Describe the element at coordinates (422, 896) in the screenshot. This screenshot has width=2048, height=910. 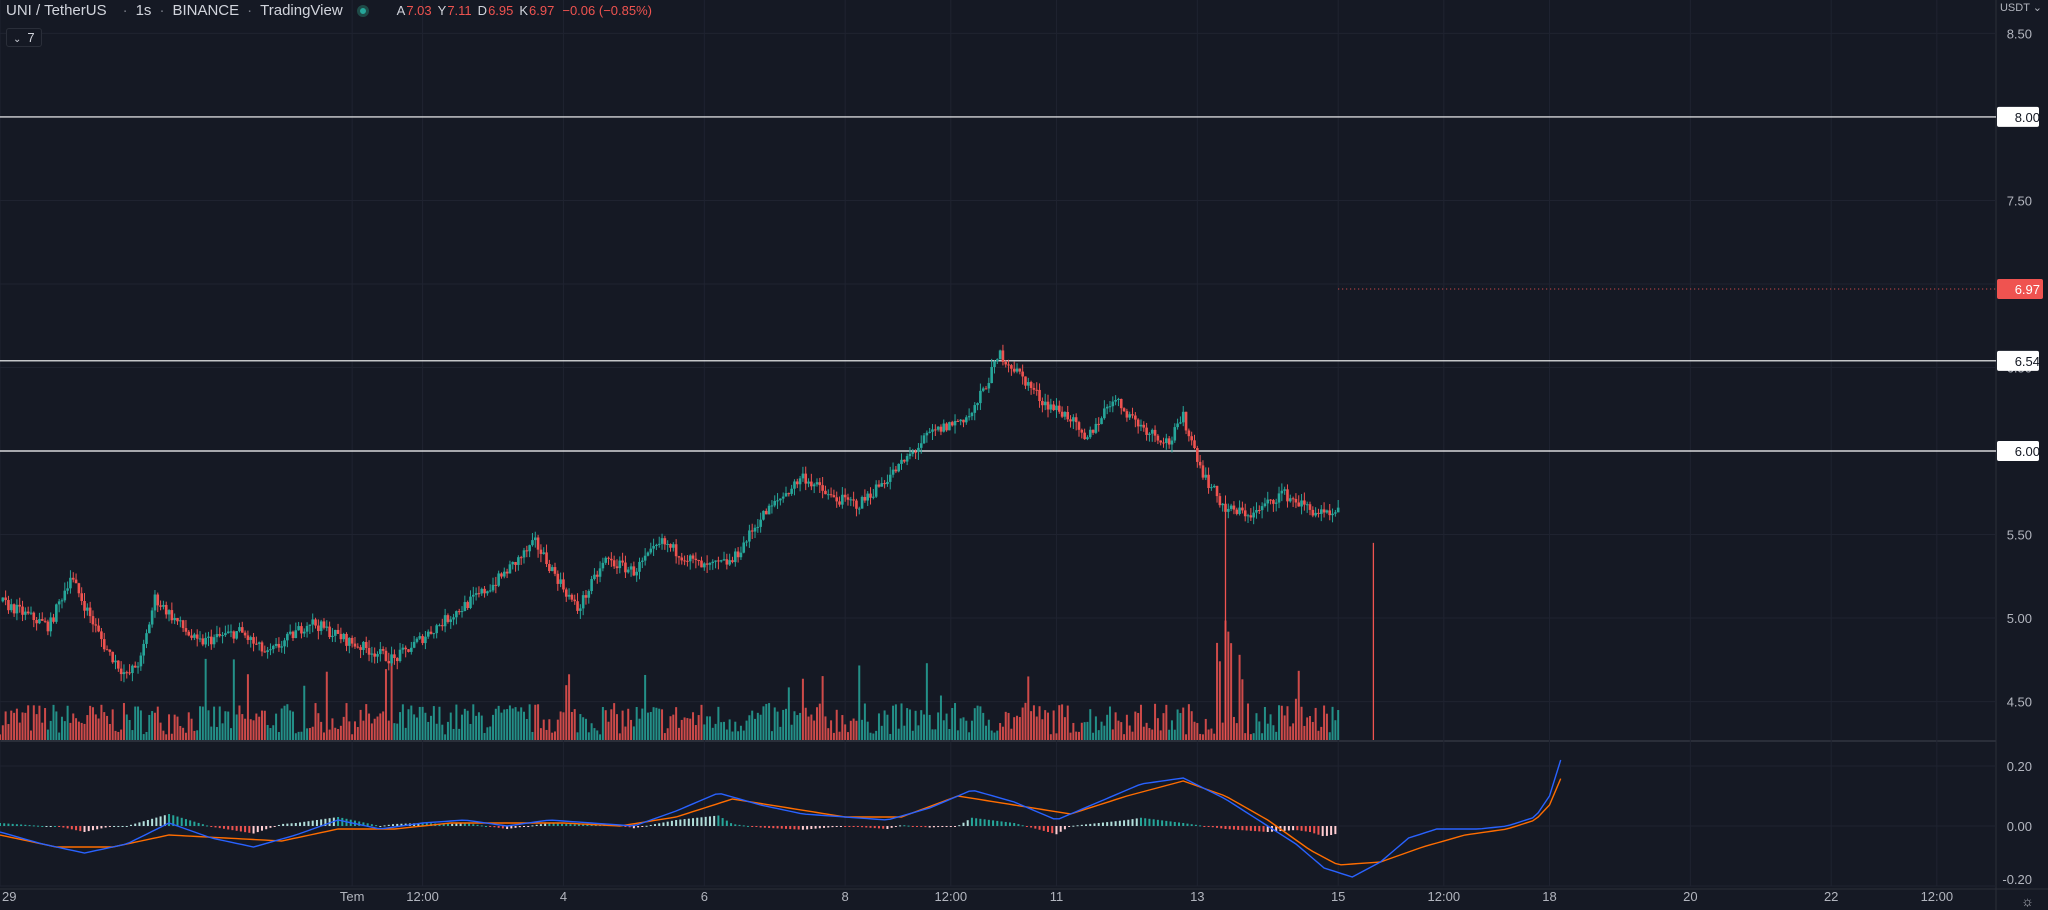
I see `time-axis-label: 12:00` at that location.